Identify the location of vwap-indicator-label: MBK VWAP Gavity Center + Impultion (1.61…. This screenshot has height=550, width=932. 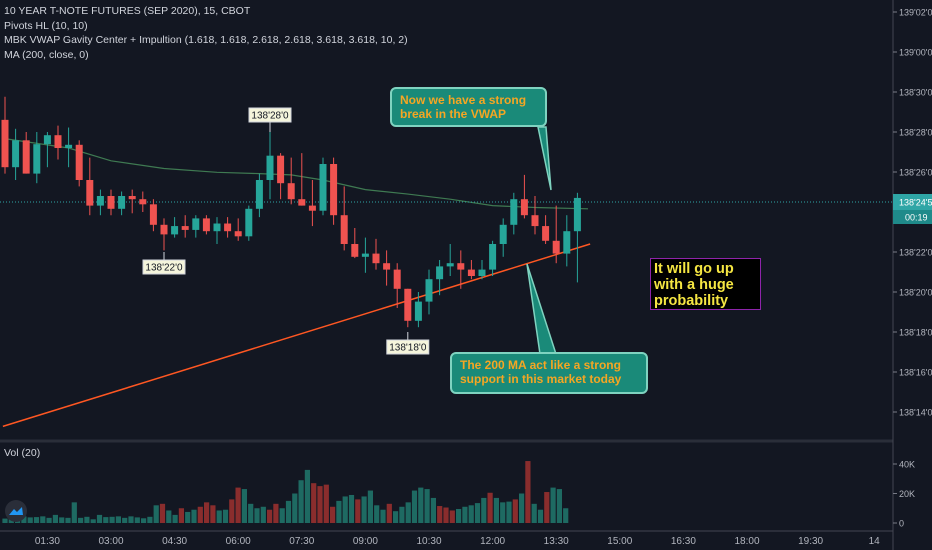
(206, 40).